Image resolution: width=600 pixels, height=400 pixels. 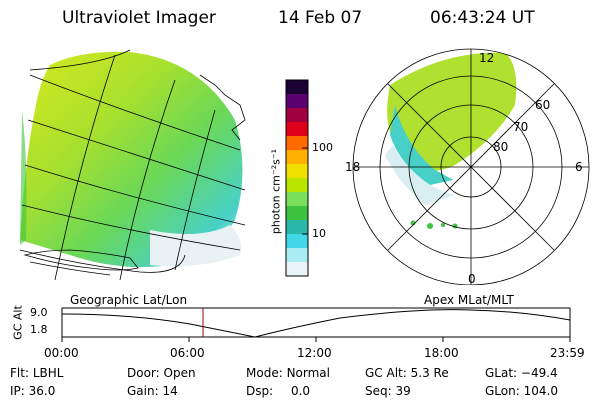 I want to click on alt-plot-right-title: Apex MLat/MLT, so click(x=469, y=300).